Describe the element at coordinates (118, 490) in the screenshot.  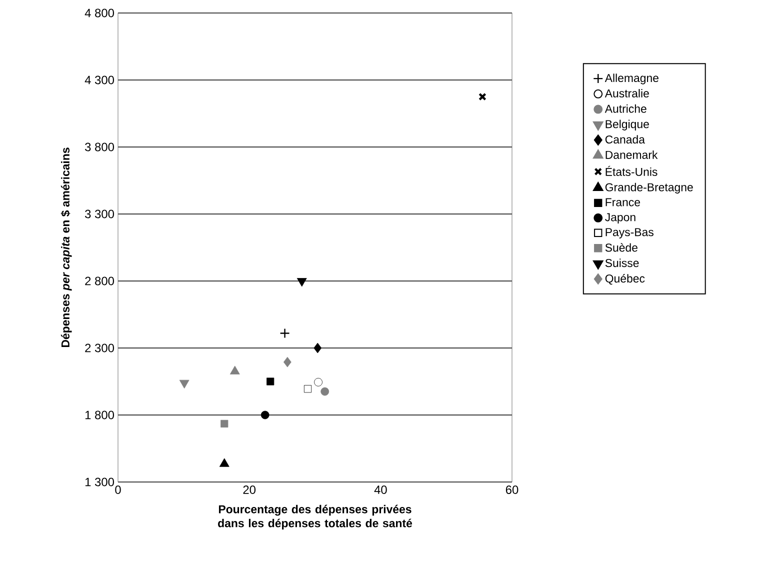
I see `x-tick-label: 0` at that location.